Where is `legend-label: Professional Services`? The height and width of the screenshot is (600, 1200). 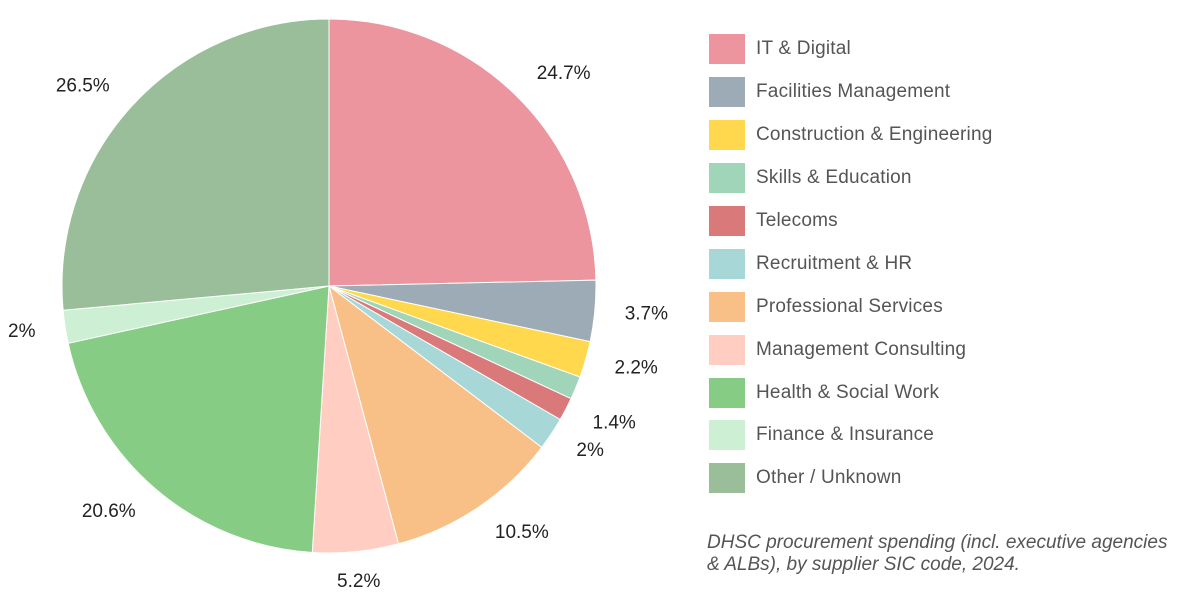 legend-label: Professional Services is located at coordinates (849, 306).